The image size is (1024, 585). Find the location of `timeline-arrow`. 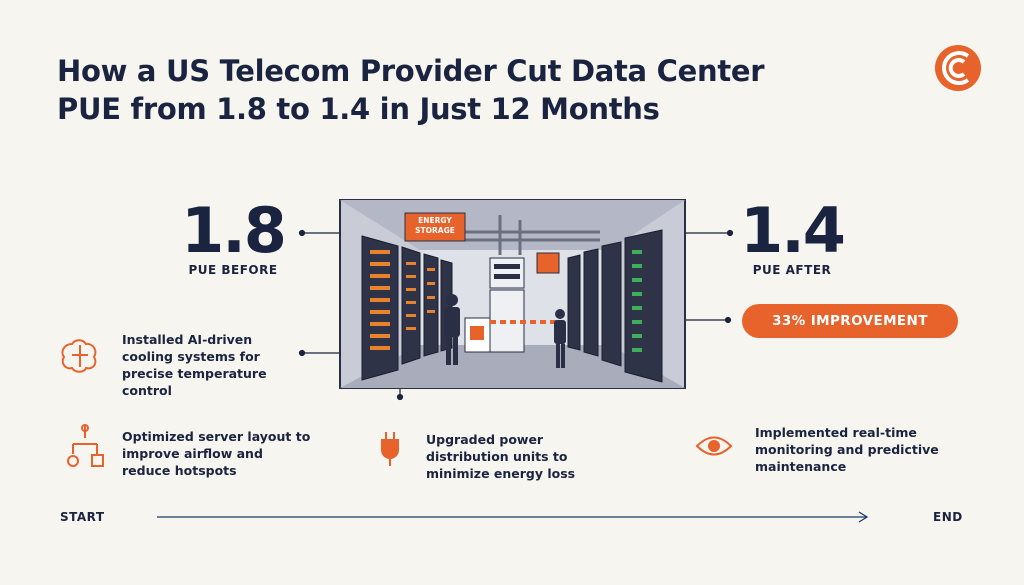

timeline-arrow is located at coordinates (513, 517).